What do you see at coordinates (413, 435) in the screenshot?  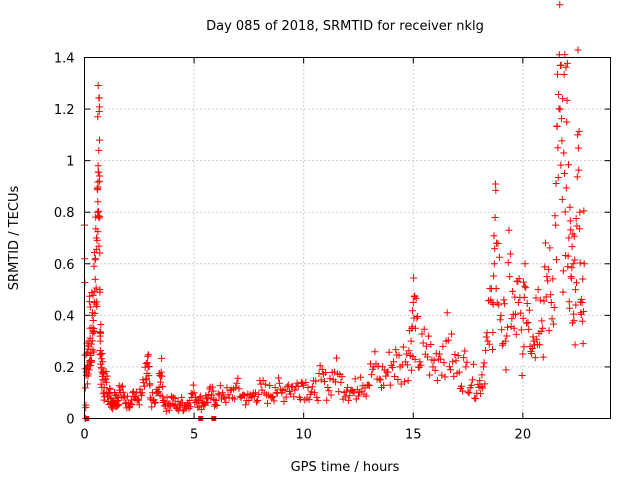 I see `x-tick-label: 15` at bounding box center [413, 435].